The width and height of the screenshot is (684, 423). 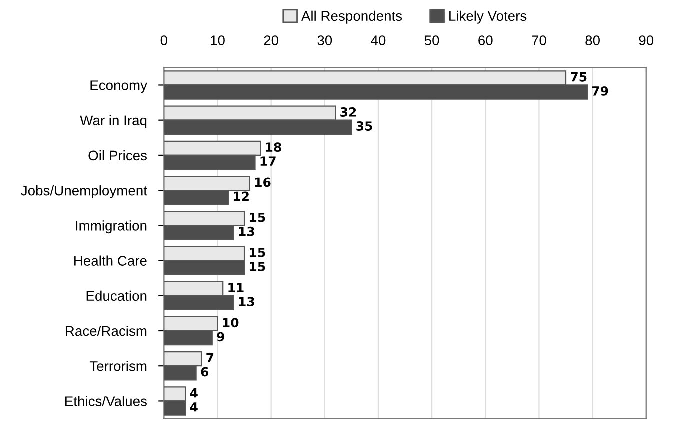 I want to click on x-tick-label: 90, so click(x=646, y=41).